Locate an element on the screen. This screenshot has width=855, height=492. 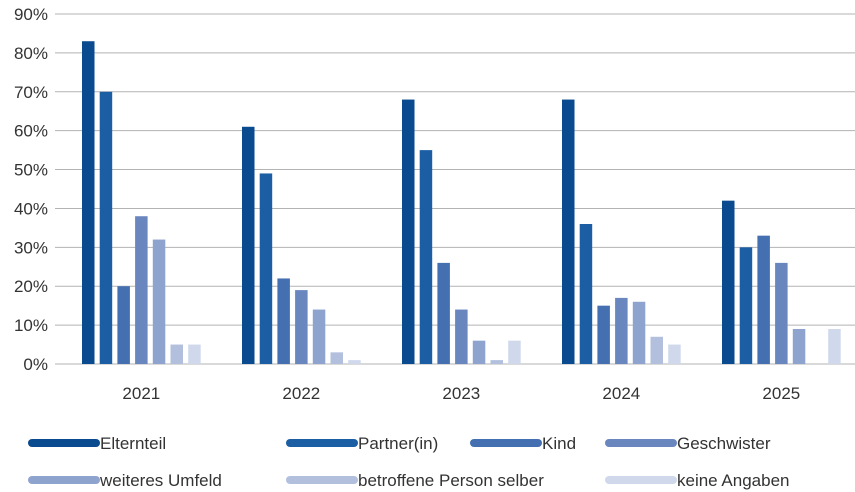
legend-item: keine Angaben is located at coordinates (697, 480).